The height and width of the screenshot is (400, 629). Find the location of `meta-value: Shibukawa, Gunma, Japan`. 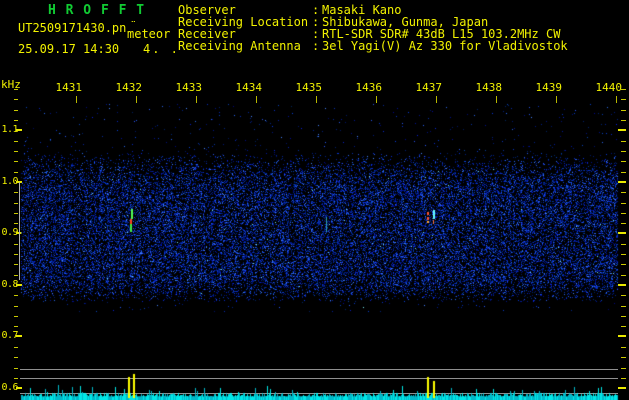

meta-value: Shibukawa, Gunma, Japan is located at coordinates (405, 22).